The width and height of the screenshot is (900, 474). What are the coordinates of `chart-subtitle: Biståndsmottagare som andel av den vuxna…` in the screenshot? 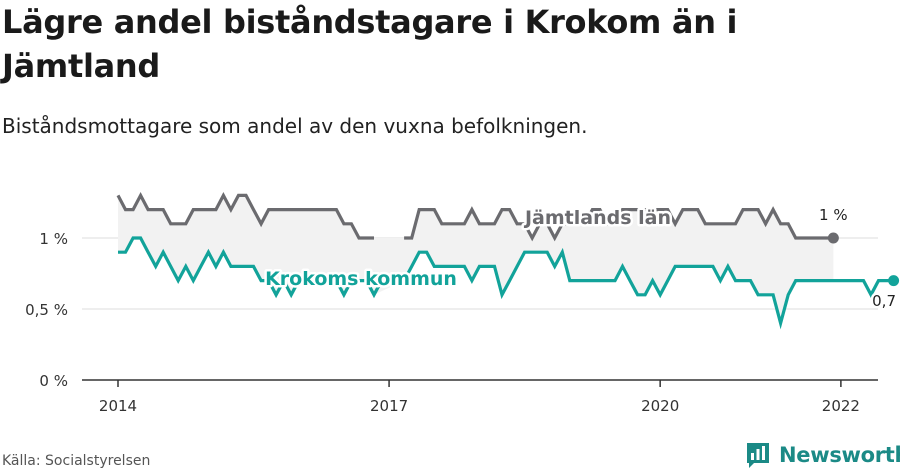 It's located at (295, 126).